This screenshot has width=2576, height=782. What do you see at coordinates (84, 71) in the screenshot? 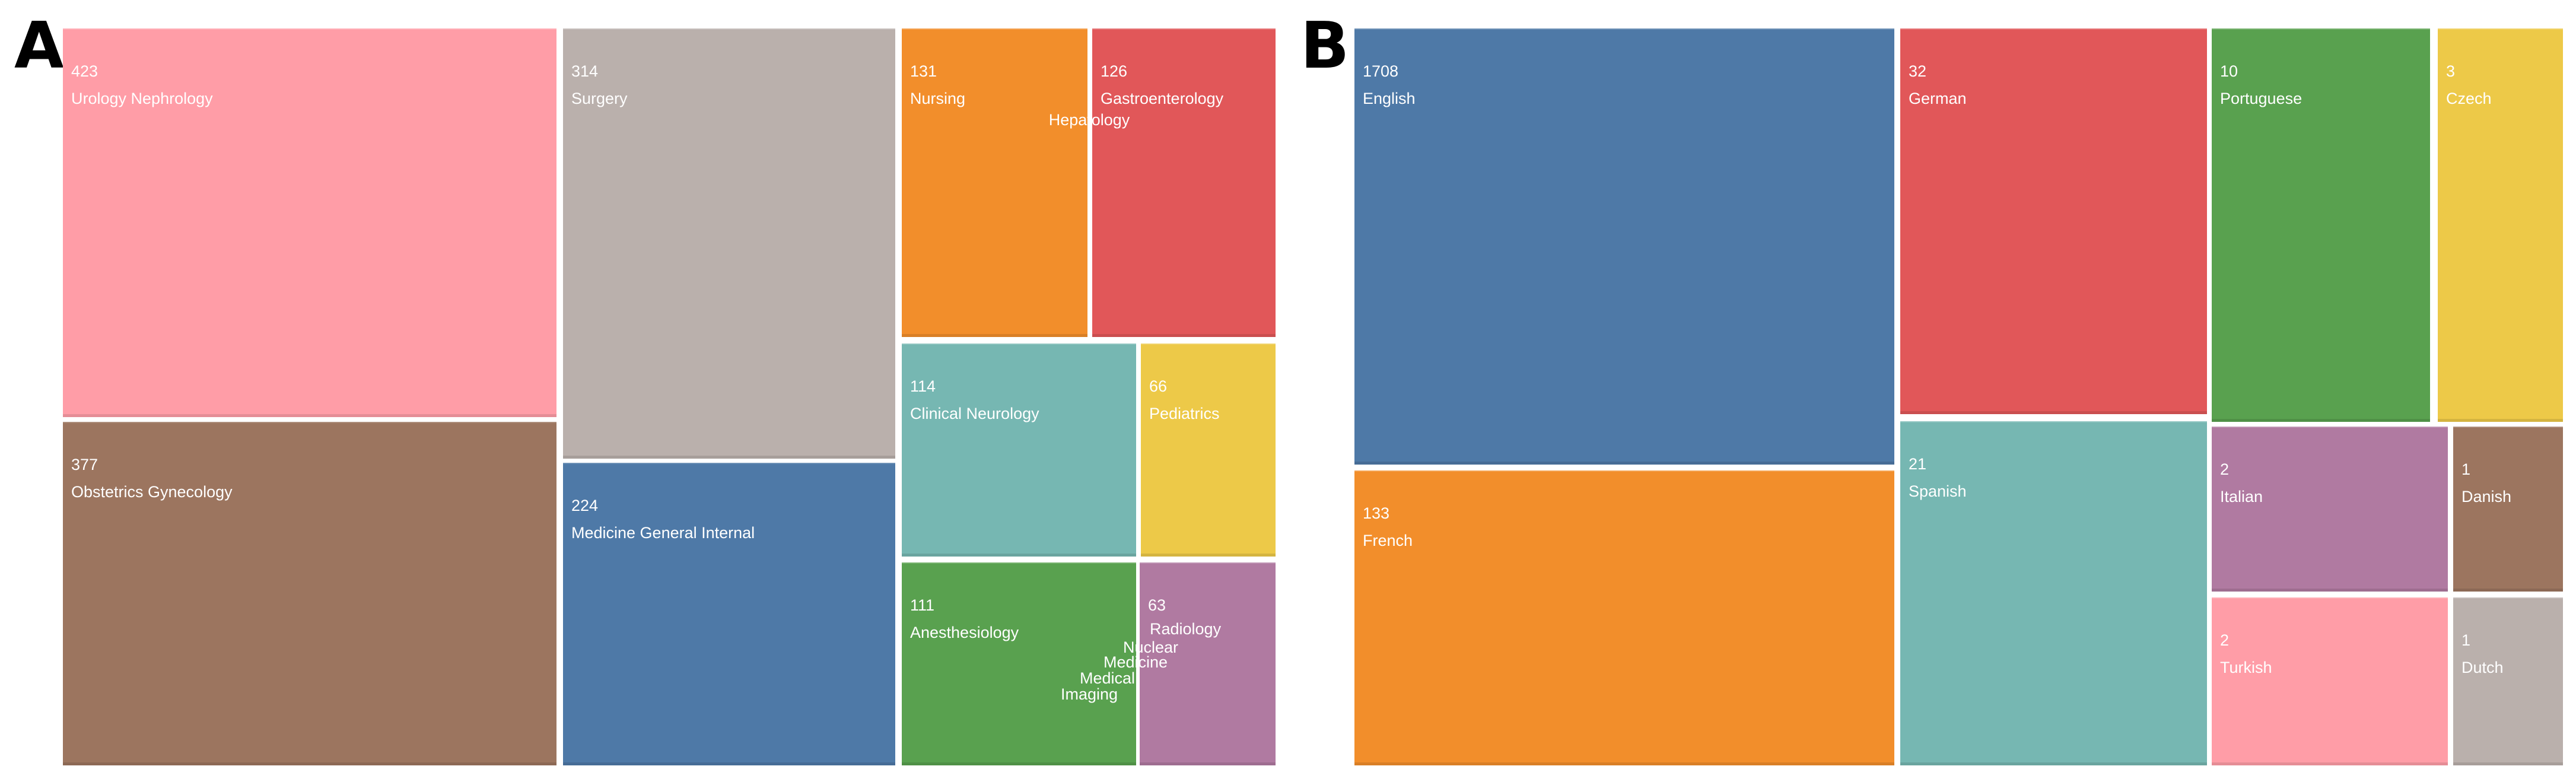
I see `tile-value-urology-nephrology: 423` at bounding box center [84, 71].